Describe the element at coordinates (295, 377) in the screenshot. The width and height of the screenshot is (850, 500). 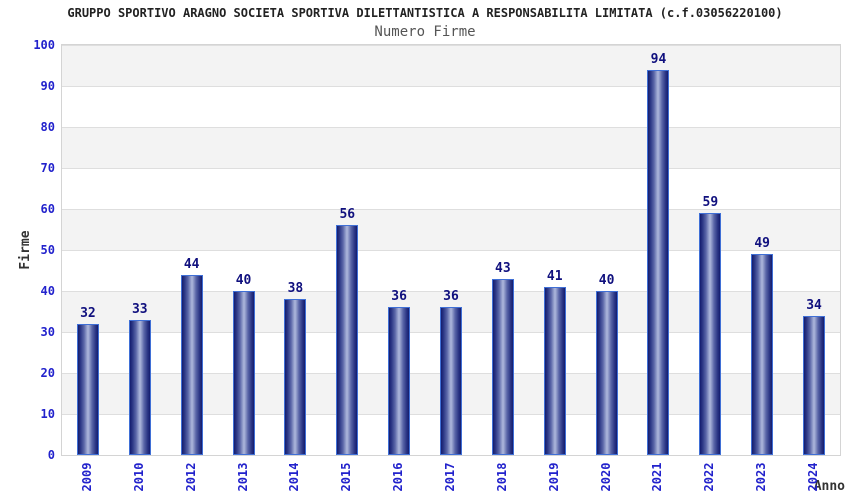
I see `bar-2014` at that location.